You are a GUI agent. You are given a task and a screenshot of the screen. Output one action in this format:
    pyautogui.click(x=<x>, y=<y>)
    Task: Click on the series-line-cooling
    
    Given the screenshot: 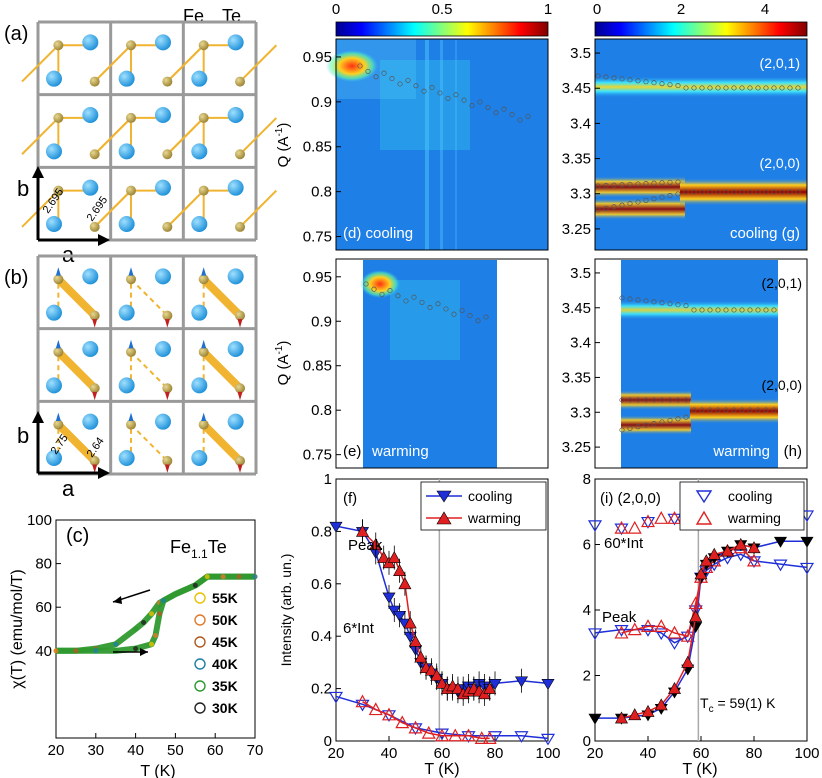 What is the action you would take?
    pyautogui.click(x=442, y=717)
    